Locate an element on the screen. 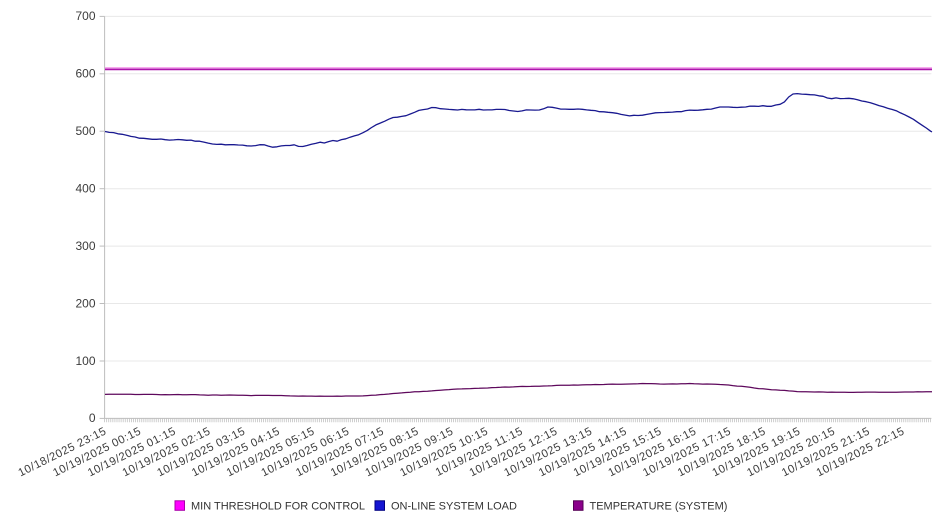 The image size is (946, 531). svg-text: TEMPERATURE (SYSTEM) is located at coordinates (659, 507).